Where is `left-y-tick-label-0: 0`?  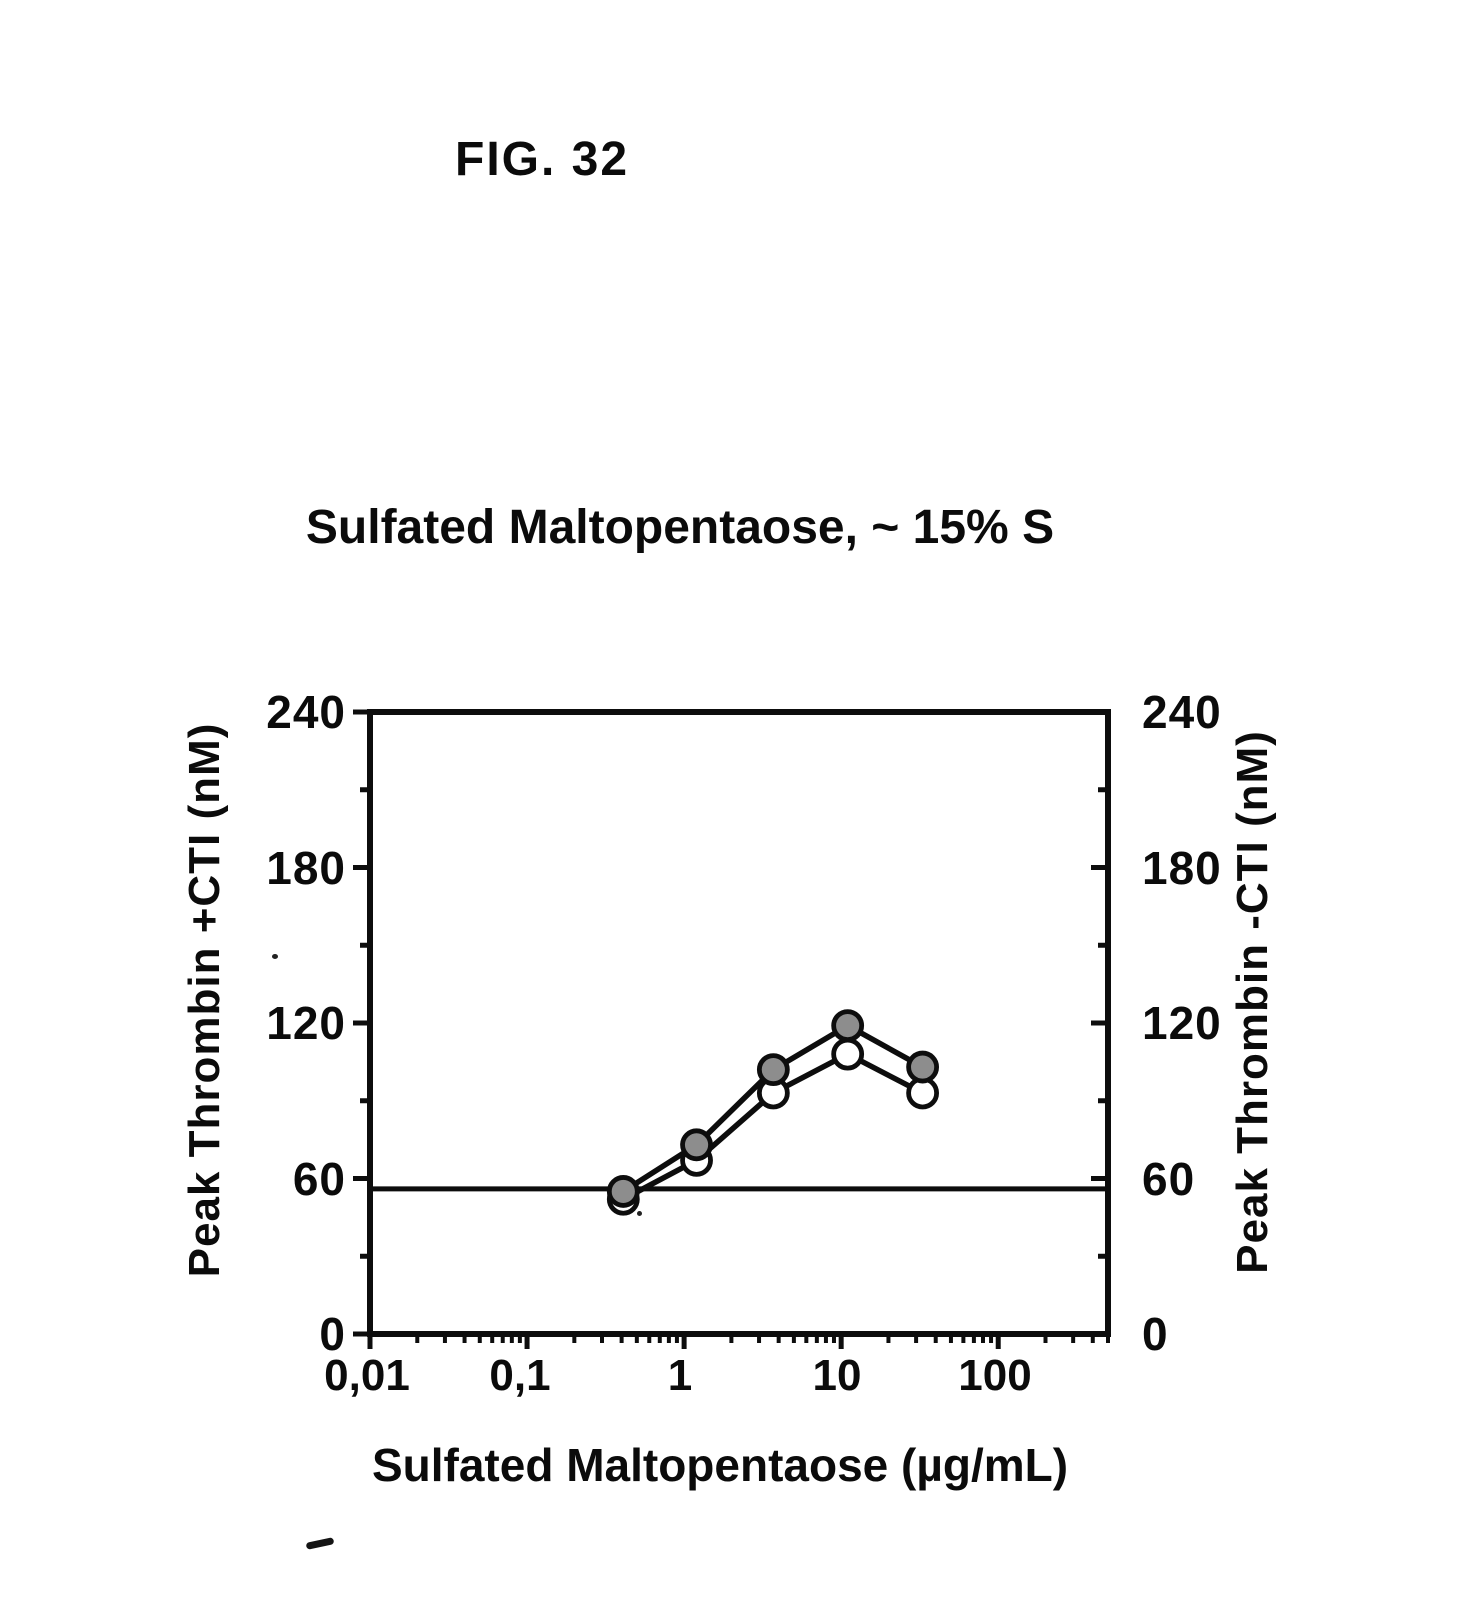 left-y-tick-label-0: 0 is located at coordinates (332, 1334).